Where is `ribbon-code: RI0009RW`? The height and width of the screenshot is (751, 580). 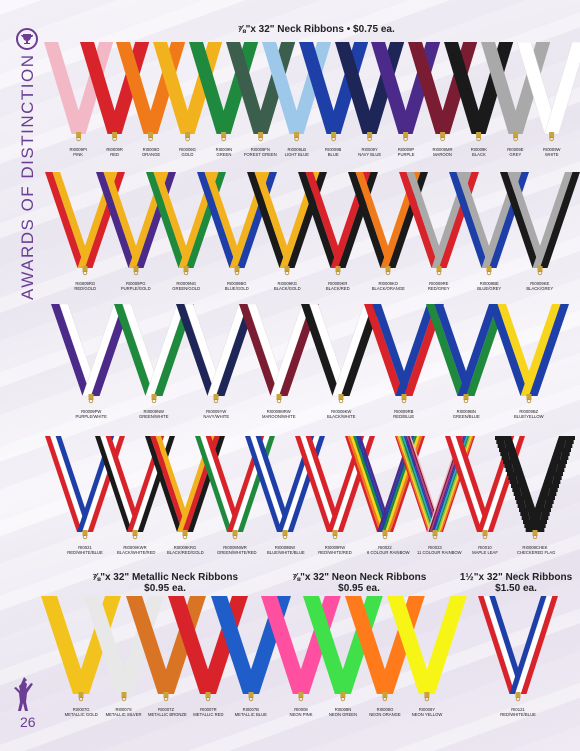
ribbon-code: RI0009RW is located at coordinates (335, 547).